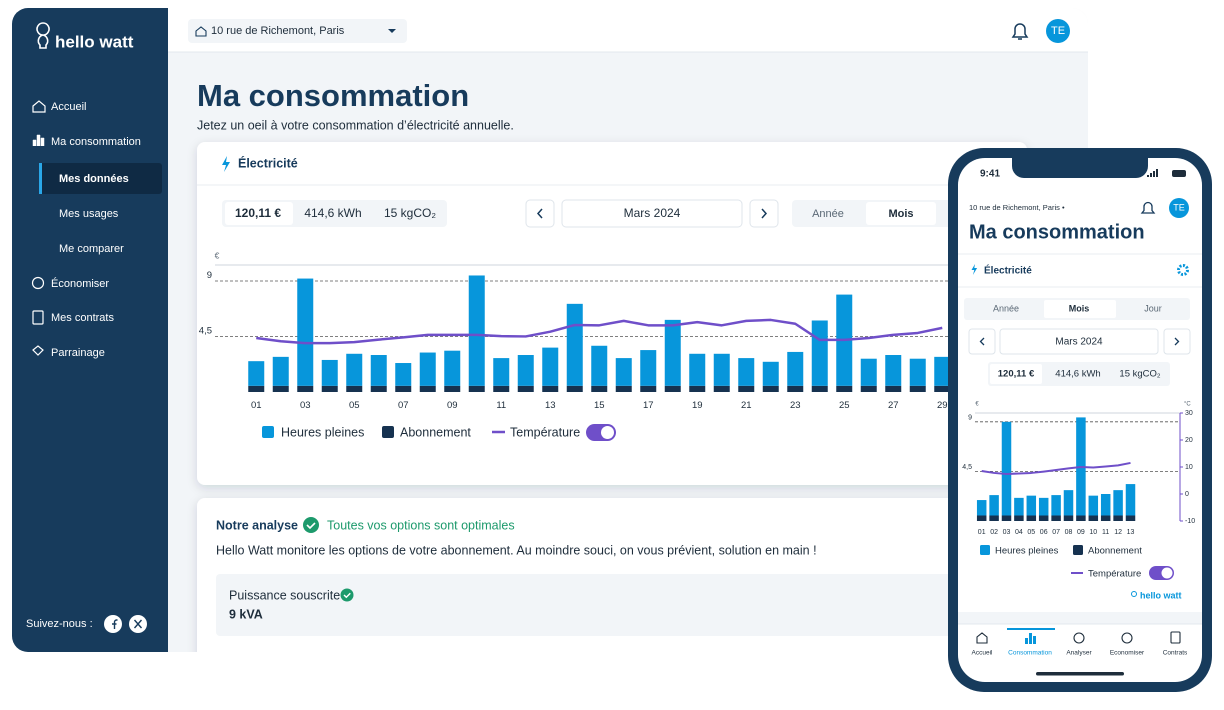 The height and width of the screenshot is (710, 1224). What do you see at coordinates (1006, 308) in the screenshot?
I see `phone-tab: Année` at bounding box center [1006, 308].